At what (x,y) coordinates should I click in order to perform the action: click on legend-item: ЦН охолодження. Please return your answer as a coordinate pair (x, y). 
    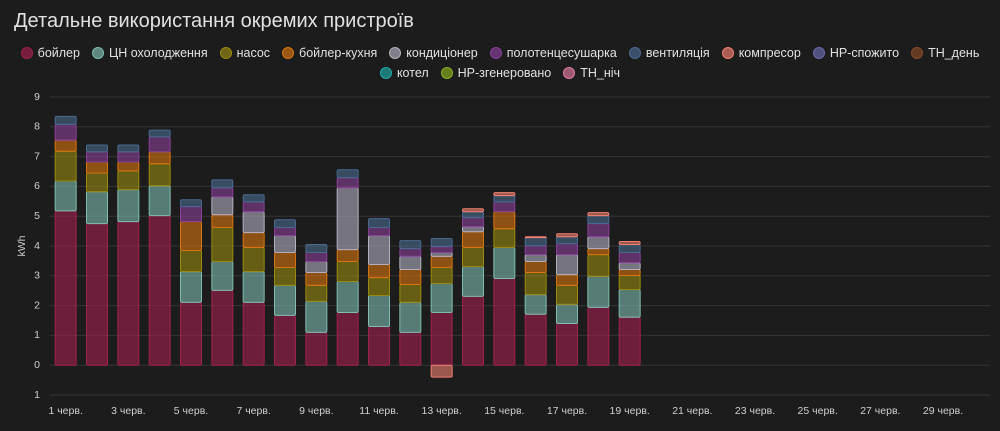
    Looking at the image, I should click on (149, 53).